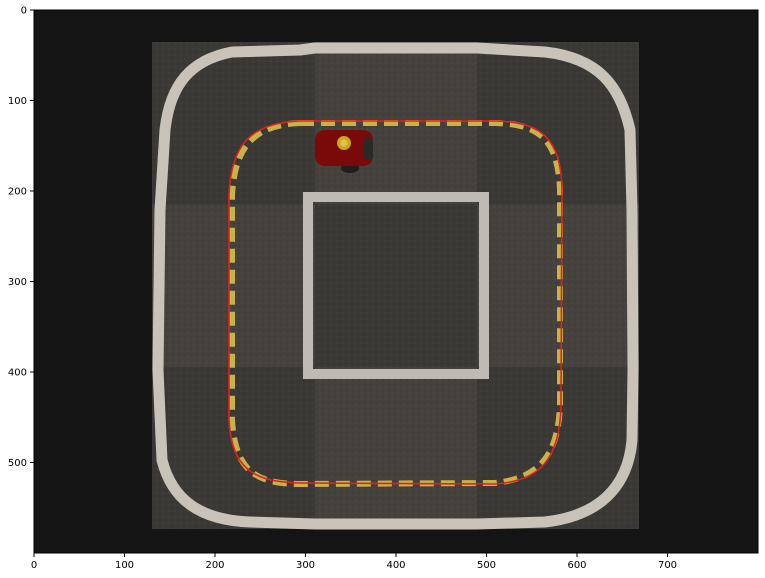  Describe the element at coordinates (17, 192) in the screenshot. I see `y-tick-label: 200` at that location.